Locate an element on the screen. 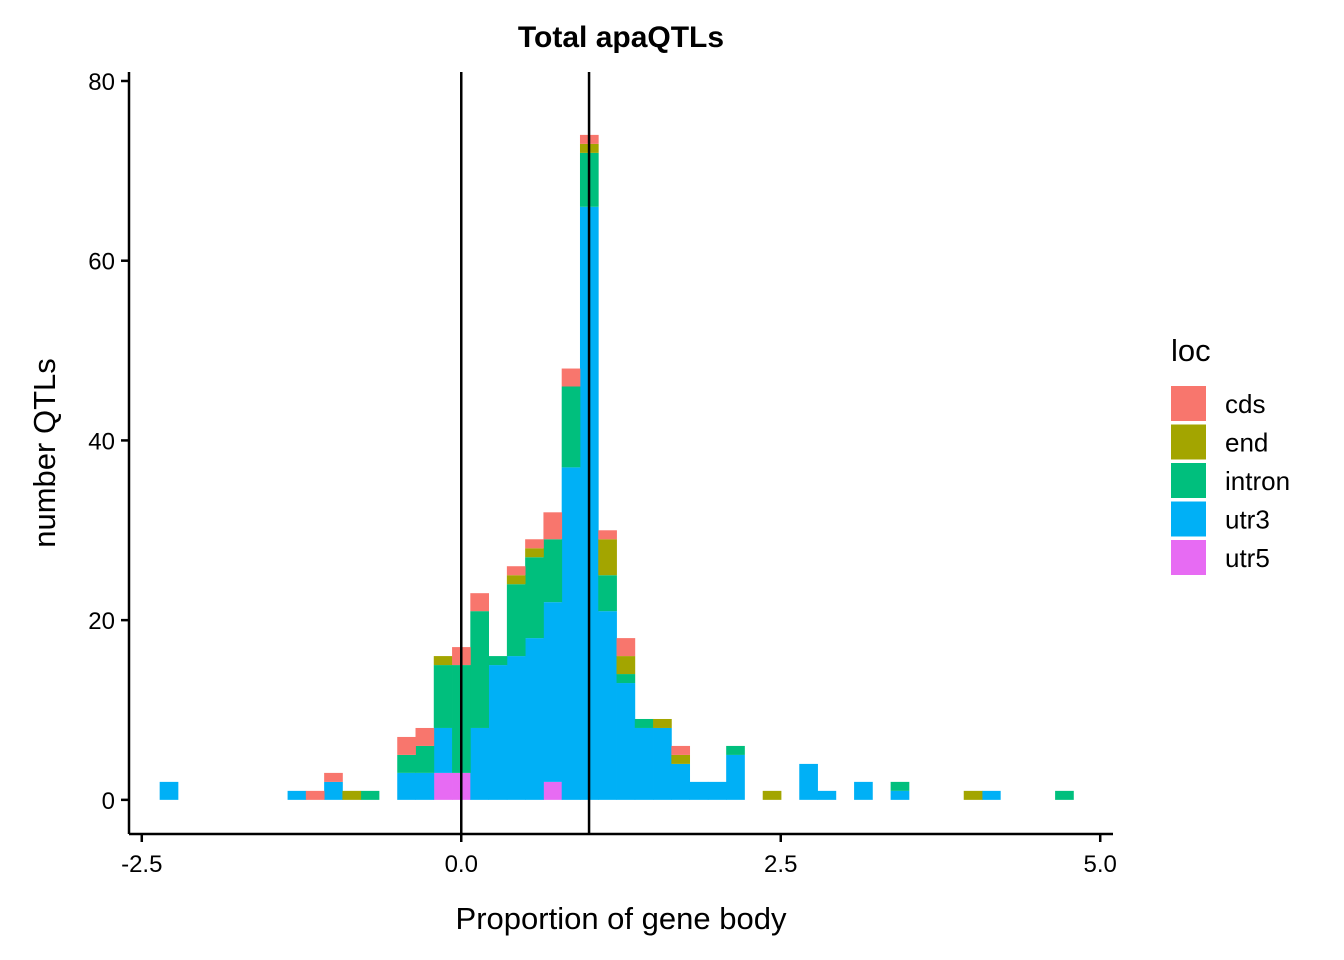 The height and width of the screenshot is (960, 1344). legend-label-utr5: utr5 is located at coordinates (1247, 558).